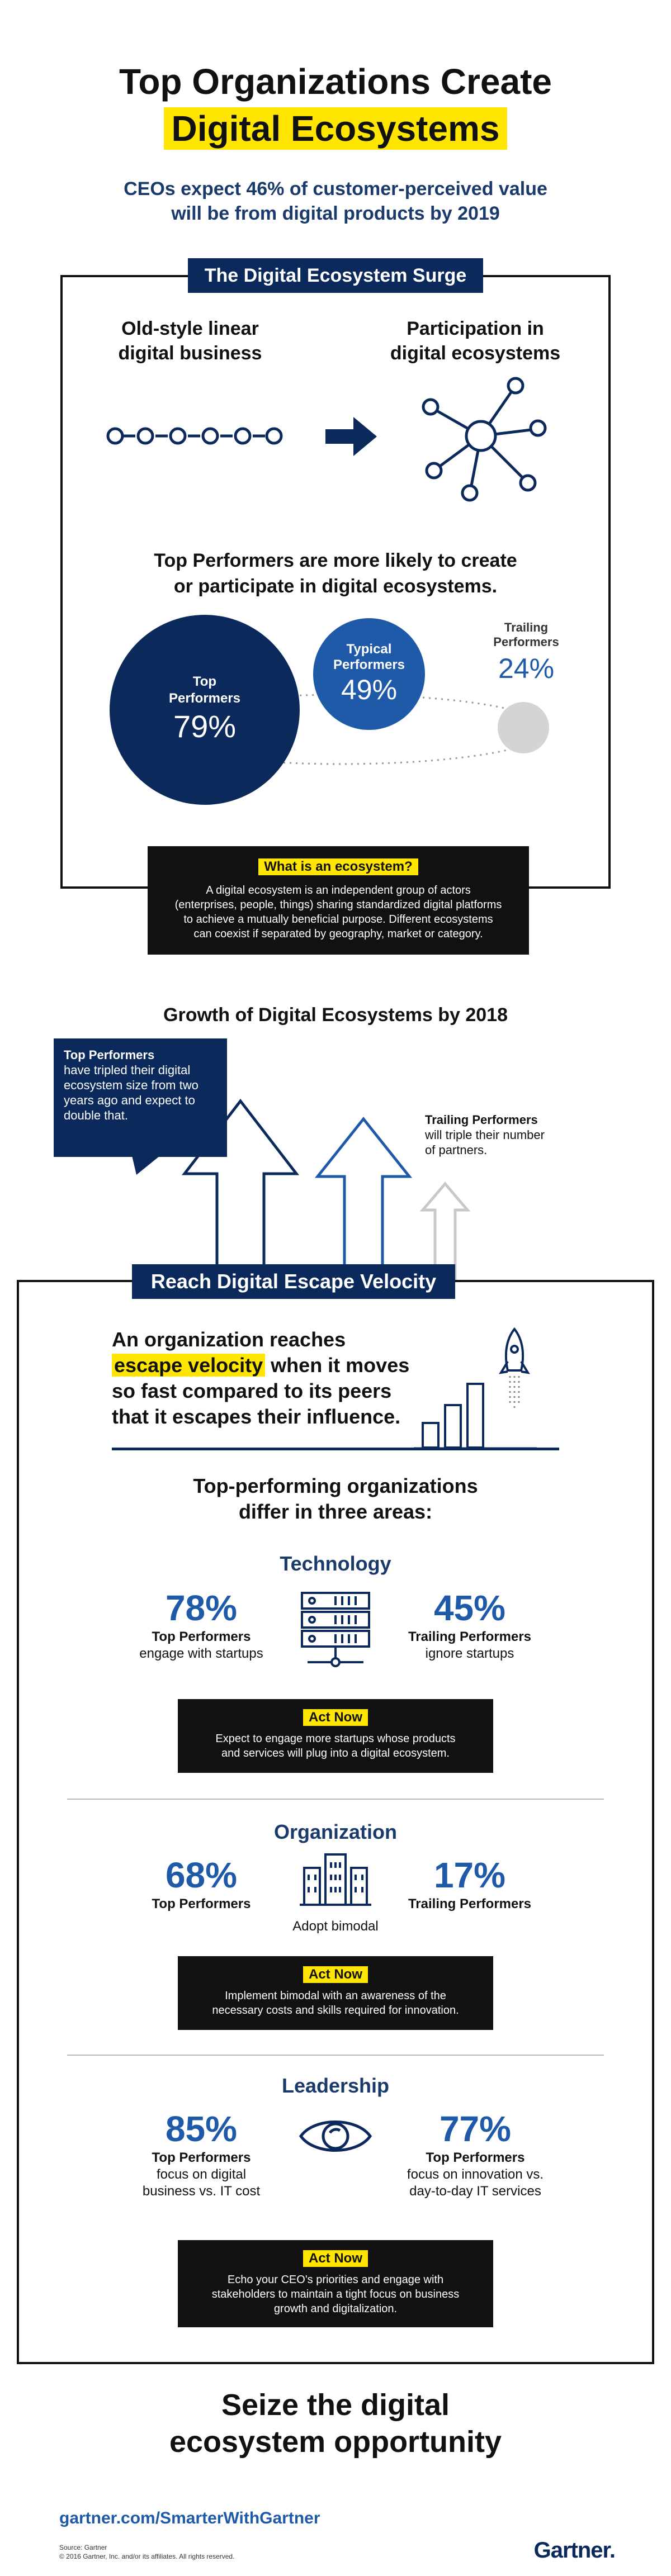 Image resolution: width=671 pixels, height=2576 pixels. Describe the element at coordinates (96, 1115) in the screenshot. I see `top-callout-line-4: double that.` at that location.